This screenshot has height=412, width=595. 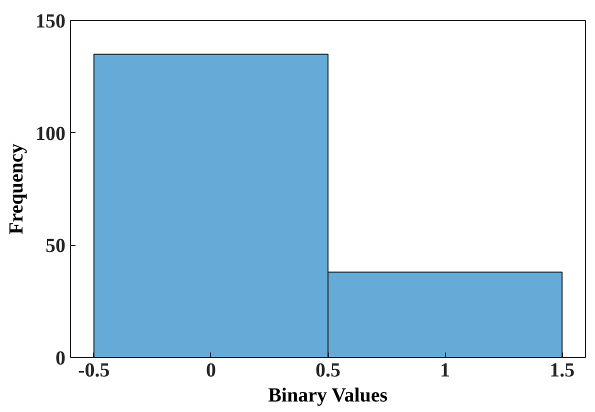 What do you see at coordinates (328, 371) in the screenshot?
I see `x-tick-label: 0.5` at bounding box center [328, 371].